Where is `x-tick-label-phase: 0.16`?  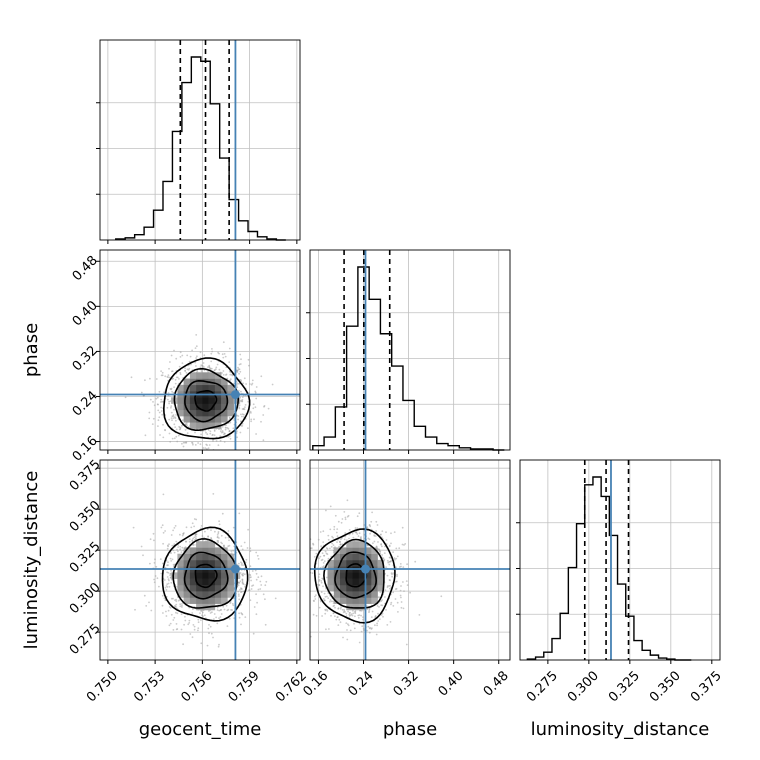 x-tick-label-phase: 0.16 is located at coordinates (315, 683).